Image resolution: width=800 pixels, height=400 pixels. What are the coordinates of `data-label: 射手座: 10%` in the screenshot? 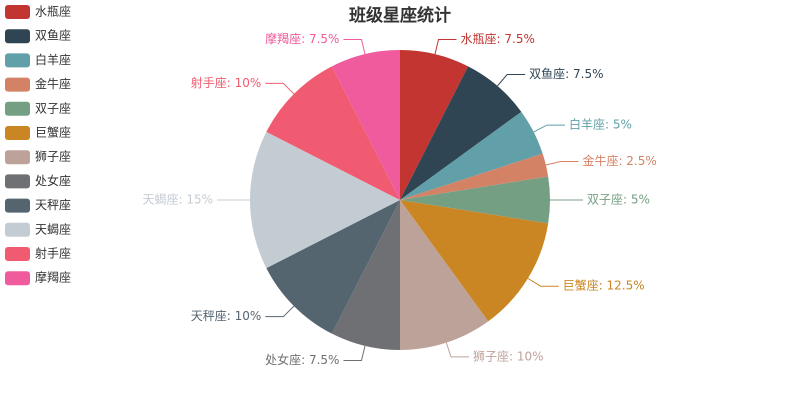 It's located at (226, 82).